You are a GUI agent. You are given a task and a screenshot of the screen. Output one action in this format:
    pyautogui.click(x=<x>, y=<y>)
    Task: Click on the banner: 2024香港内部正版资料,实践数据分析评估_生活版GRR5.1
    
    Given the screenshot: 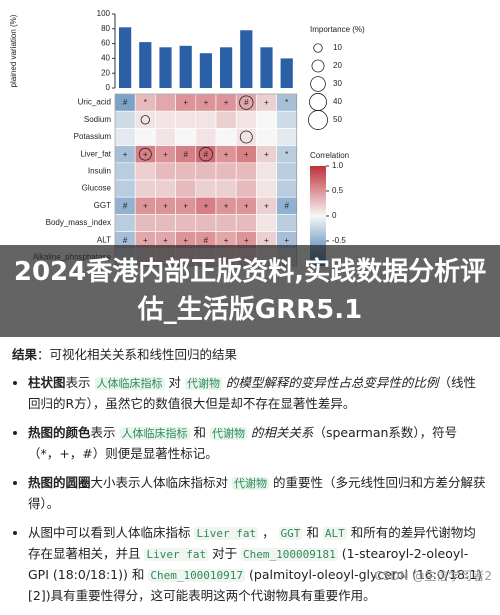 What is the action you would take?
    pyautogui.click(x=250, y=291)
    